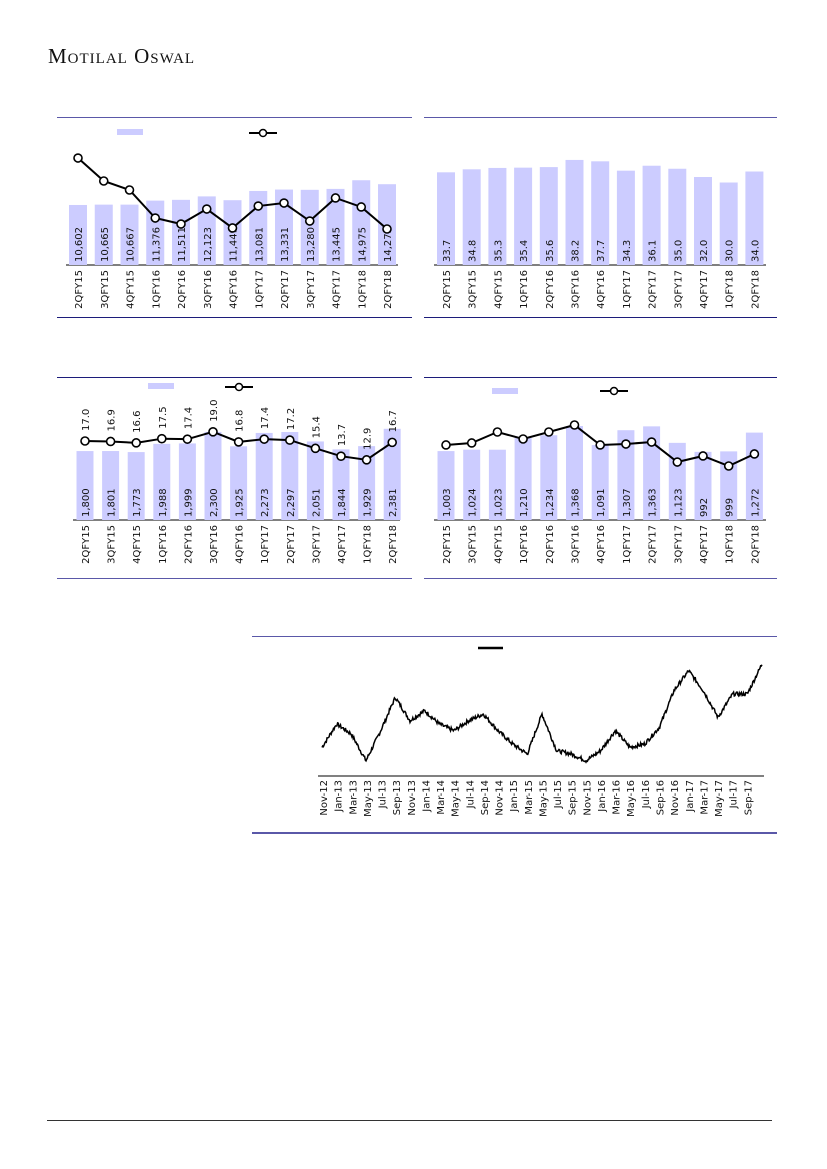  What do you see at coordinates (514, 636) in the screenshot?
I see `chart5-top-rule` at bounding box center [514, 636].